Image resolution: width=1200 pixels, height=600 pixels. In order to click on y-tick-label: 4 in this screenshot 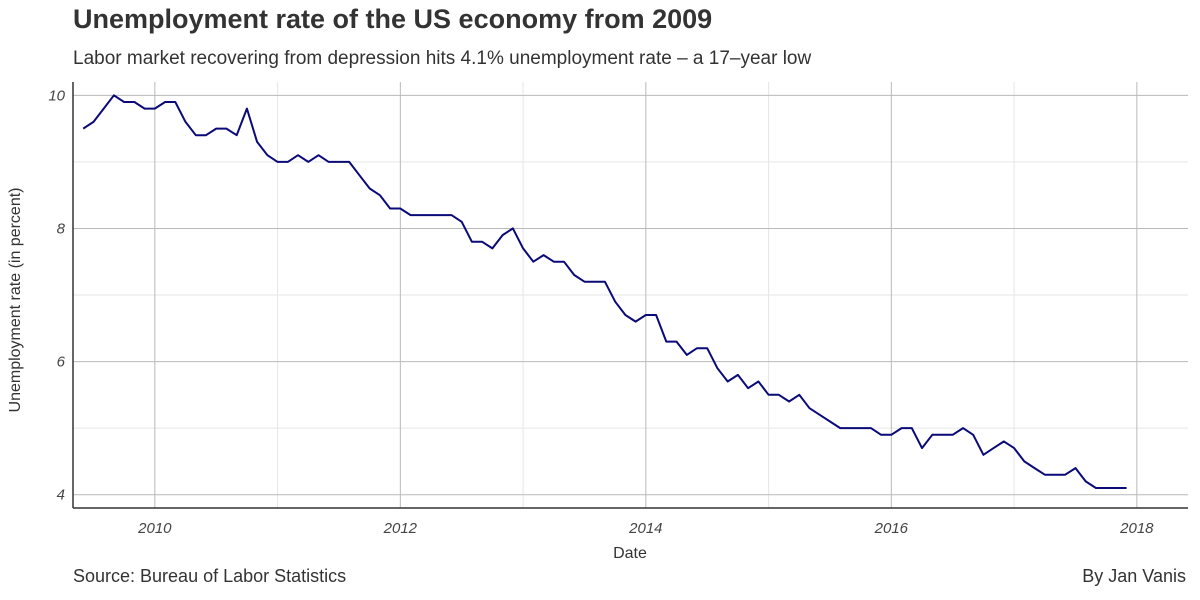, I will do `click(61, 495)`.